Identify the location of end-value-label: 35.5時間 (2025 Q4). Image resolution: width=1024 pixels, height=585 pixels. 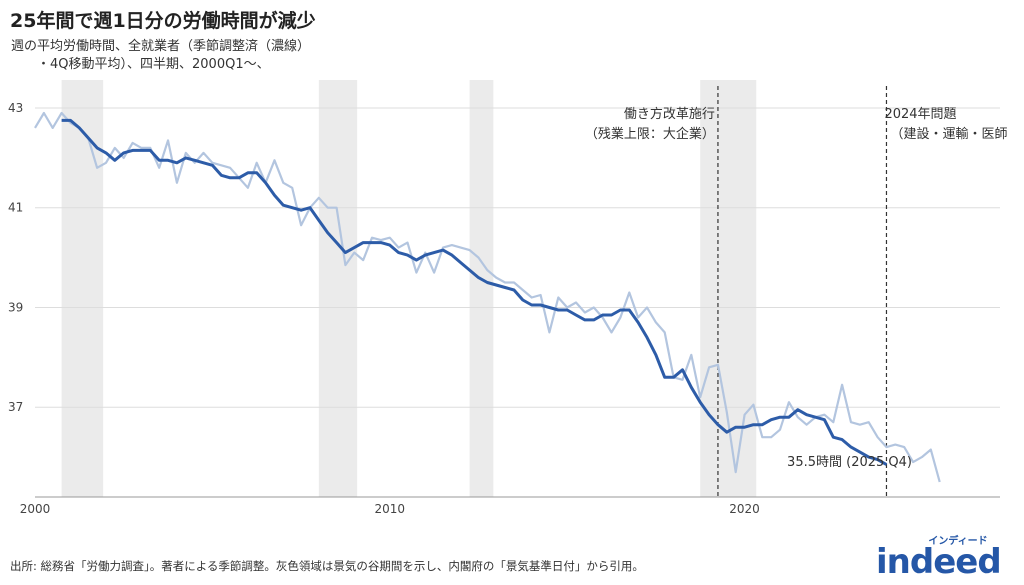
(849, 462).